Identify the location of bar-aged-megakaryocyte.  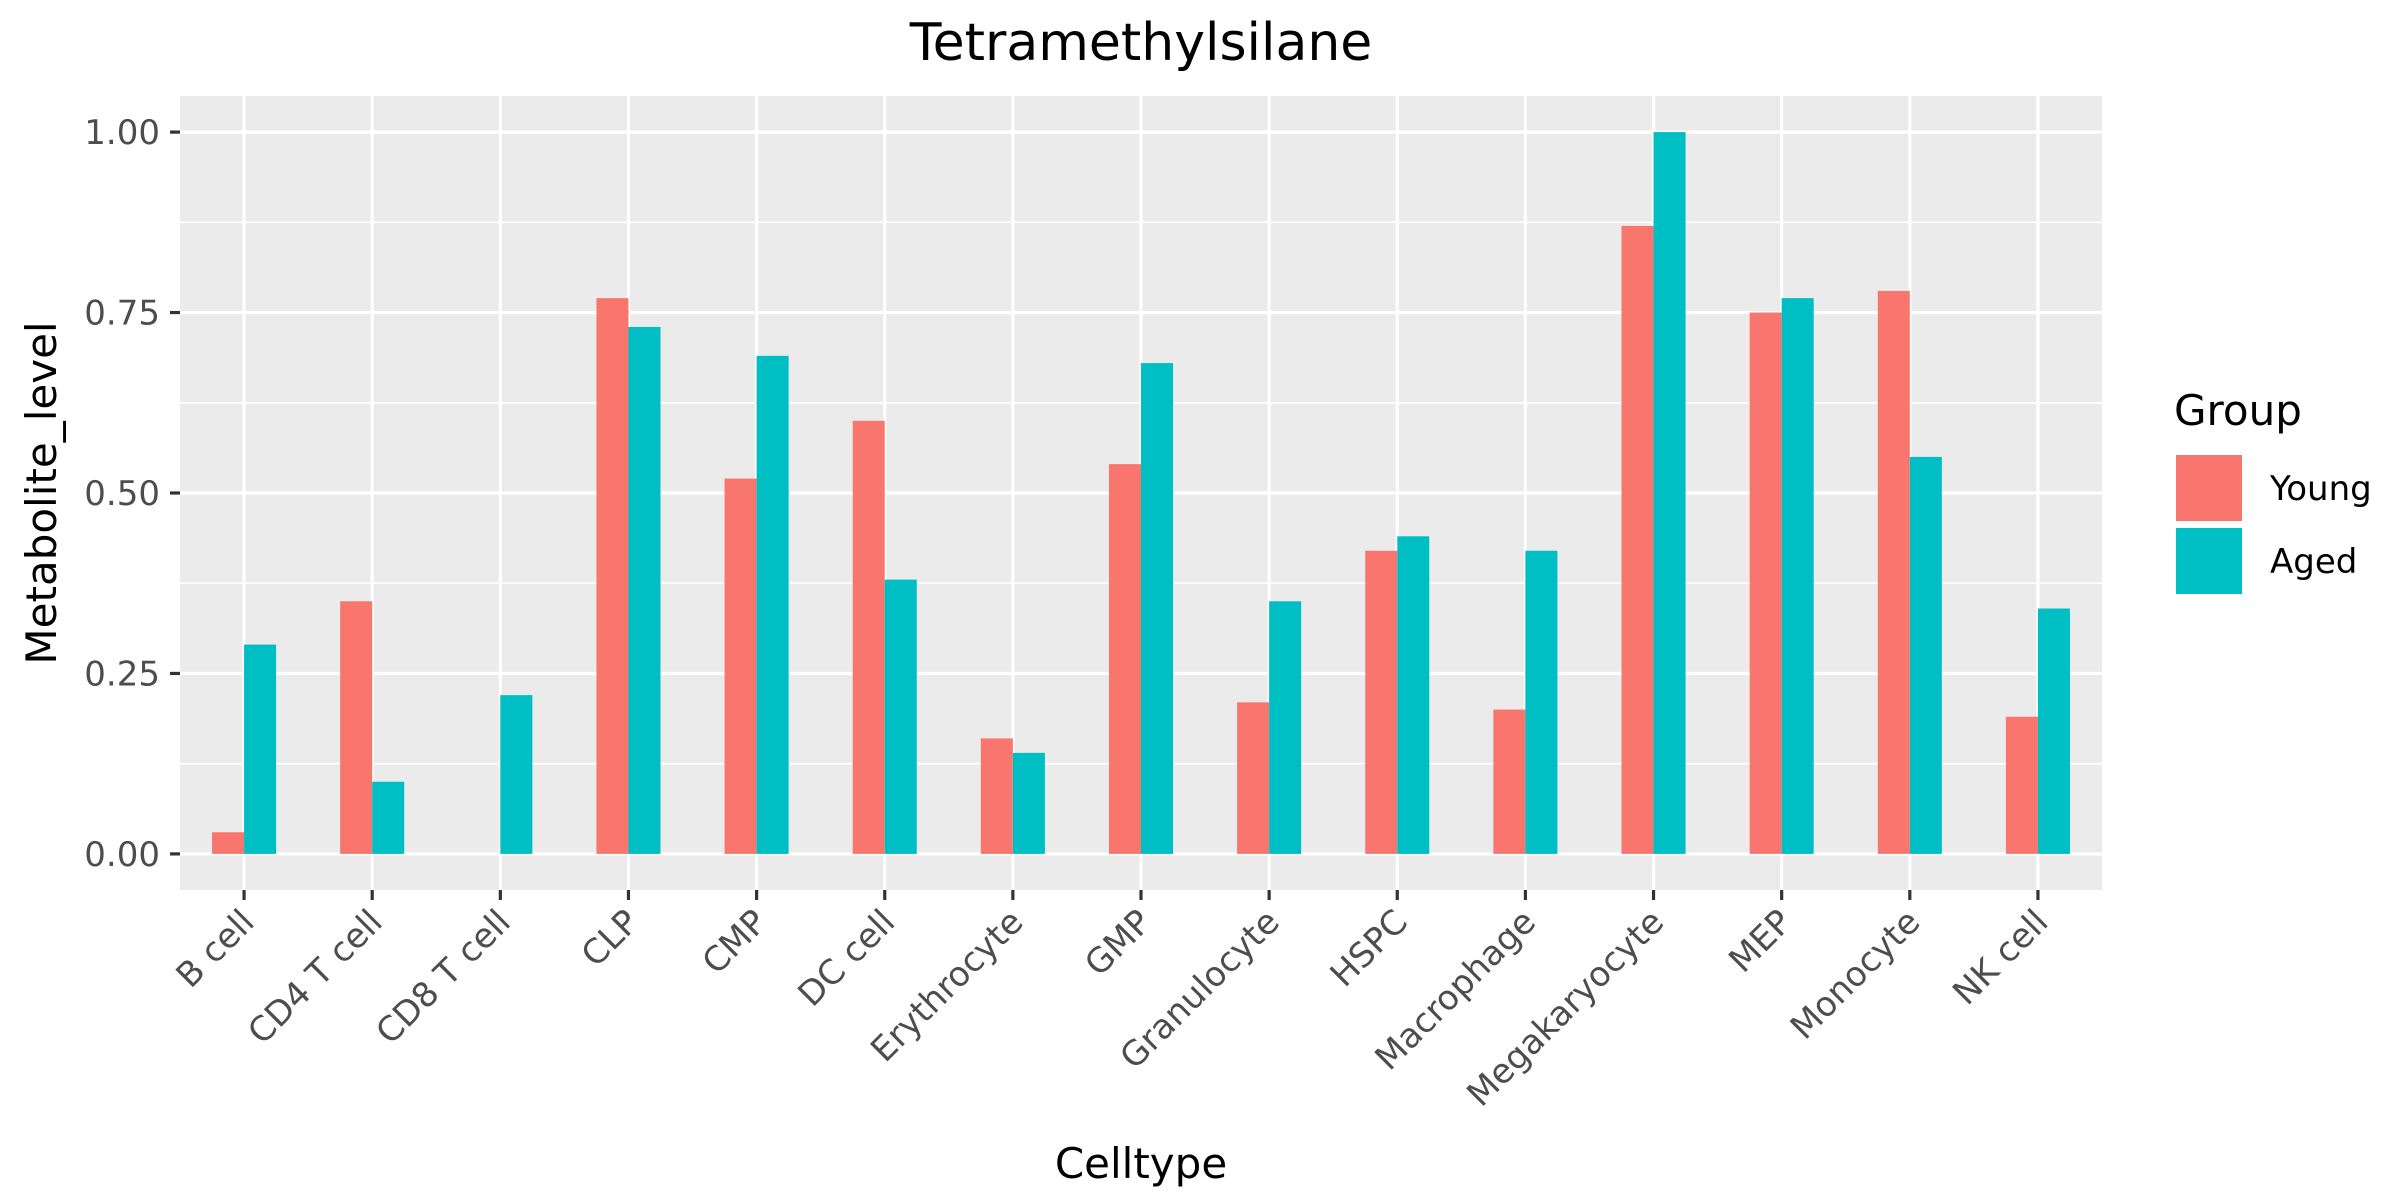
(1669, 493).